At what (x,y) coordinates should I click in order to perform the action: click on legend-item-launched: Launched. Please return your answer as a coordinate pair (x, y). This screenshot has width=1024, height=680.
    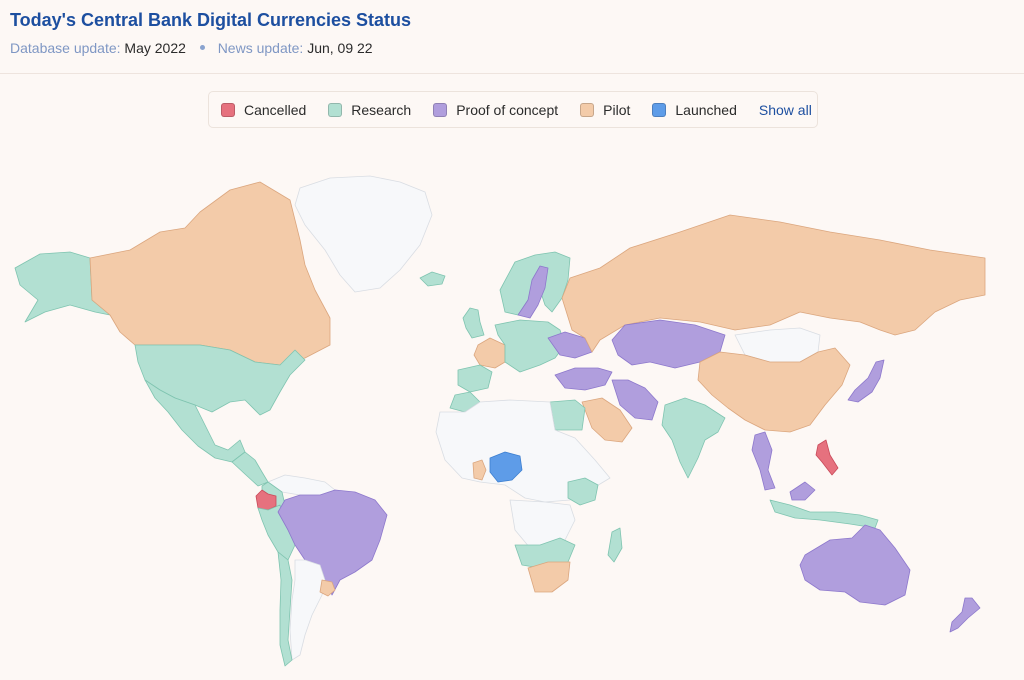
    Looking at the image, I should click on (694, 110).